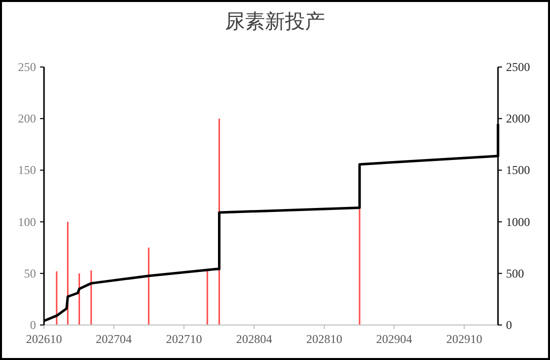 The height and width of the screenshot is (360, 550). I want to click on x-tick-label: 202810, so click(324, 339).